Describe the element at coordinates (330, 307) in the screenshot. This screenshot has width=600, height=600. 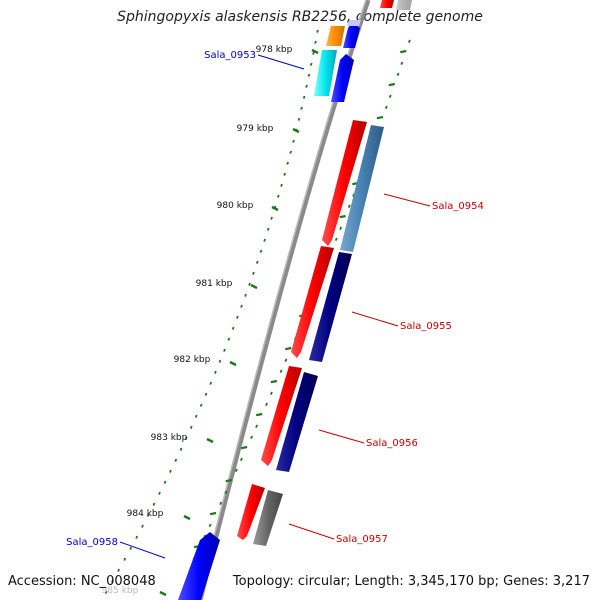
I see `feature-sala-0955-orf` at that location.